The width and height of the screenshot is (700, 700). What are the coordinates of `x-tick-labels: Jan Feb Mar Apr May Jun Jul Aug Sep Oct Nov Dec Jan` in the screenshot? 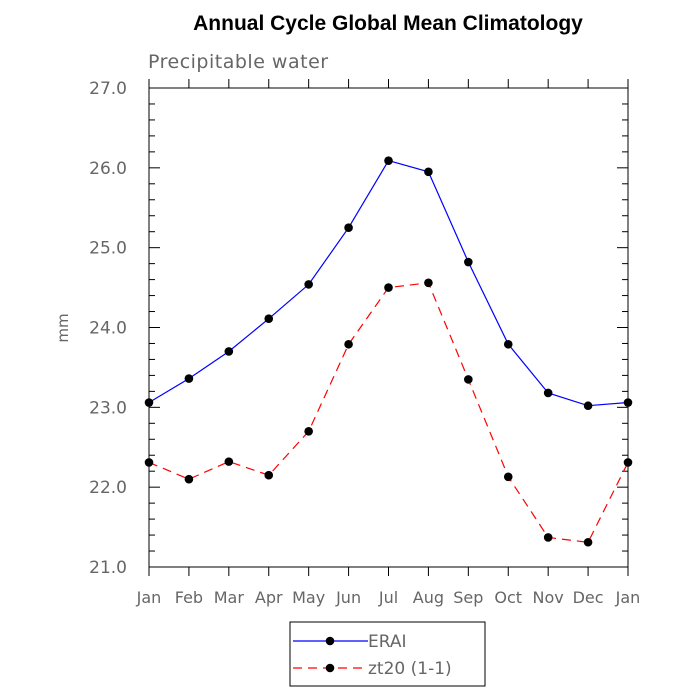 It's located at (388, 597).